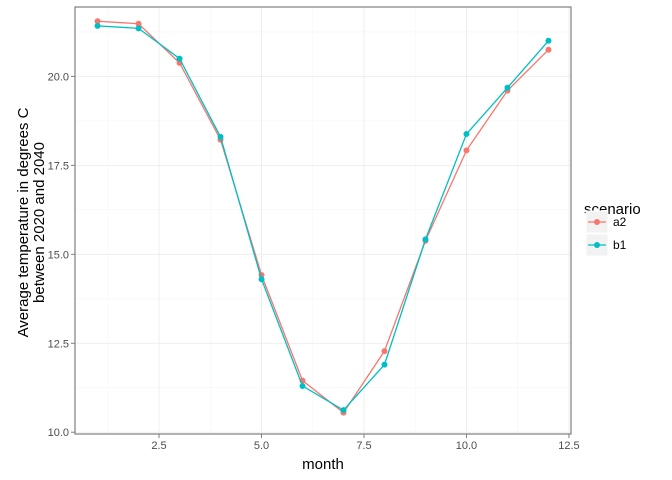 The width and height of the screenshot is (672, 480). Describe the element at coordinates (568, 446) in the screenshot. I see `x-tick-label: 12.5` at that location.